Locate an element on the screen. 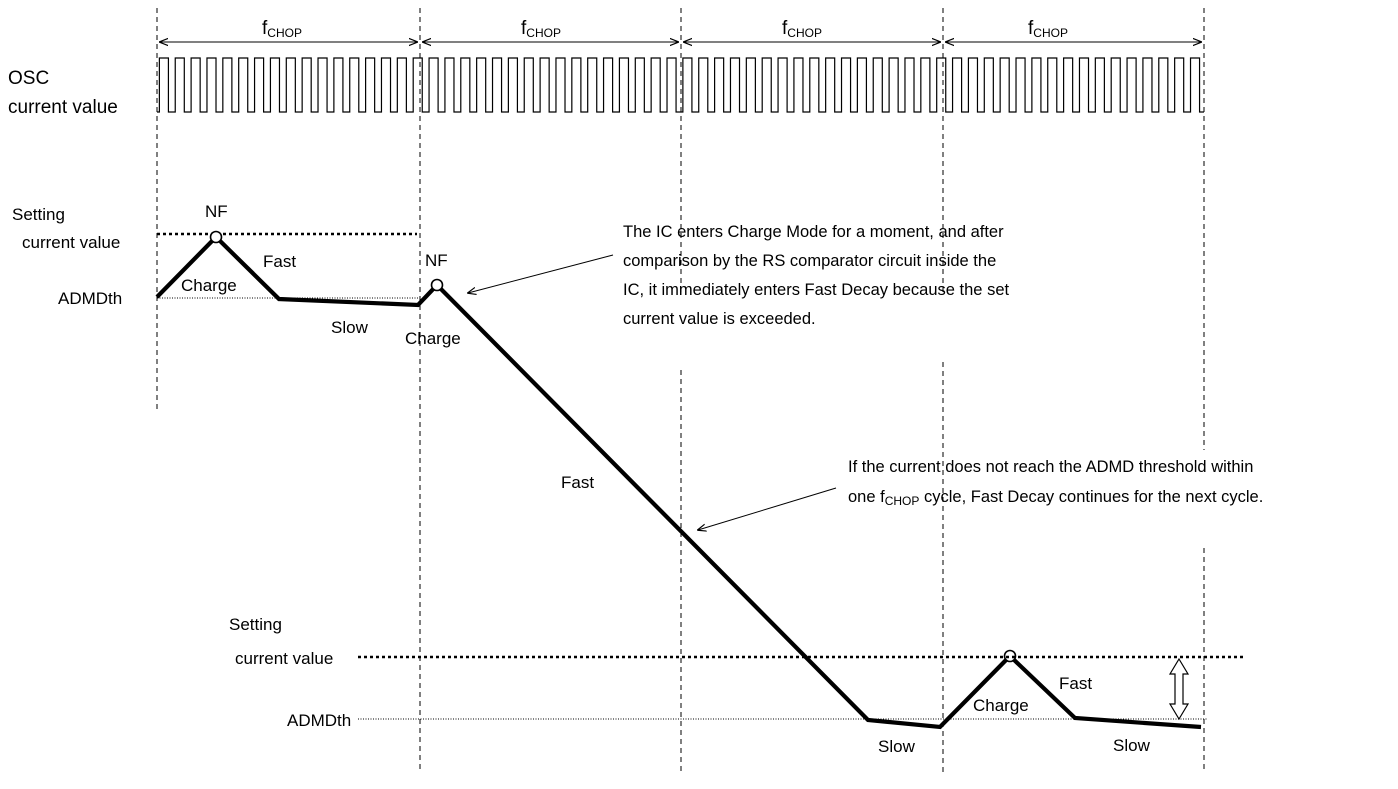 This screenshot has height=789, width=1398. chop-labels: fCHOP fCHOP fCHOP fCHOP is located at coordinates (665, 29).